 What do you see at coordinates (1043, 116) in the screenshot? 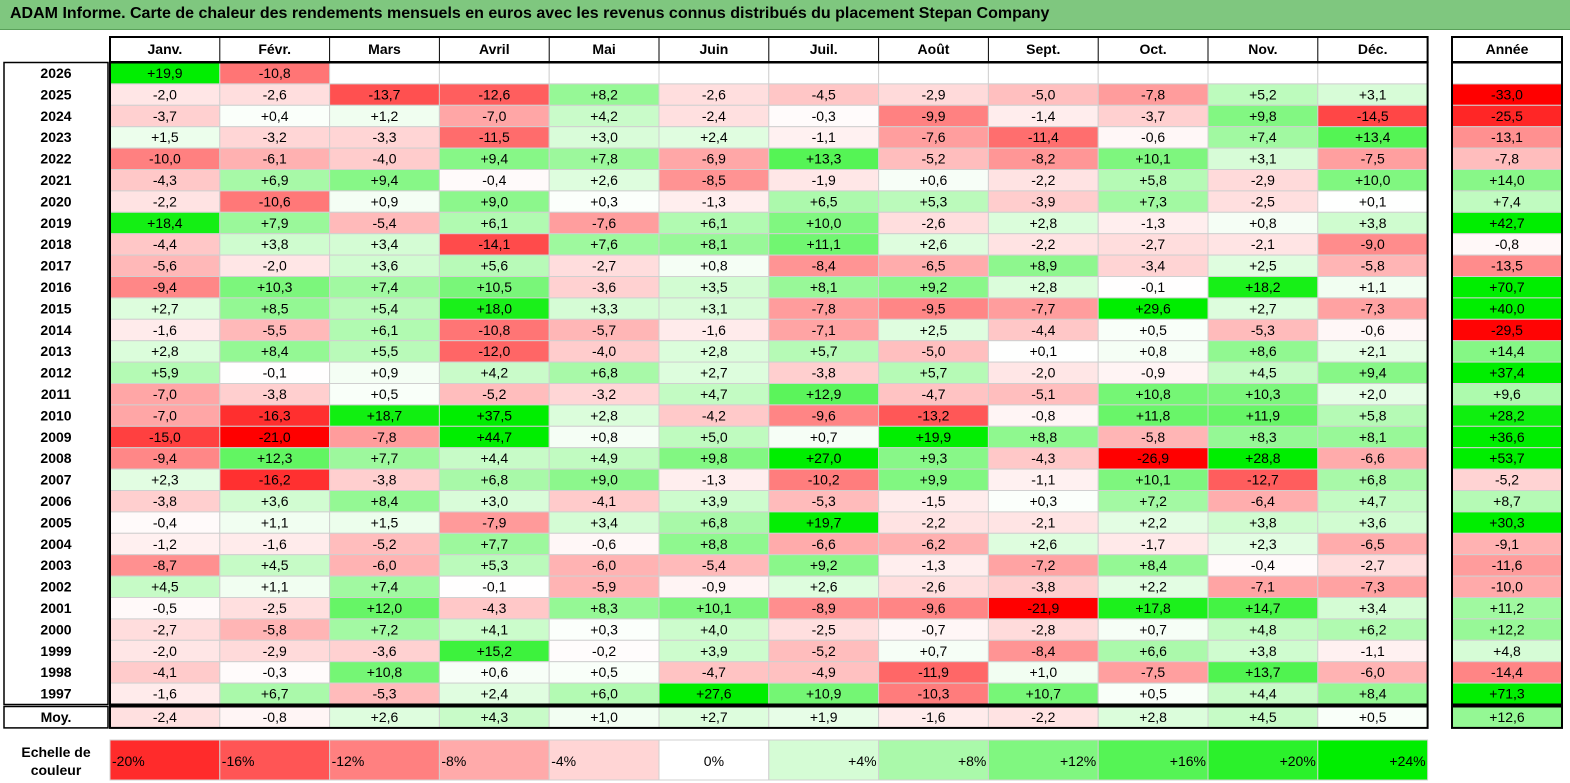
I see `cell-value: -1,4` at bounding box center [1043, 116].